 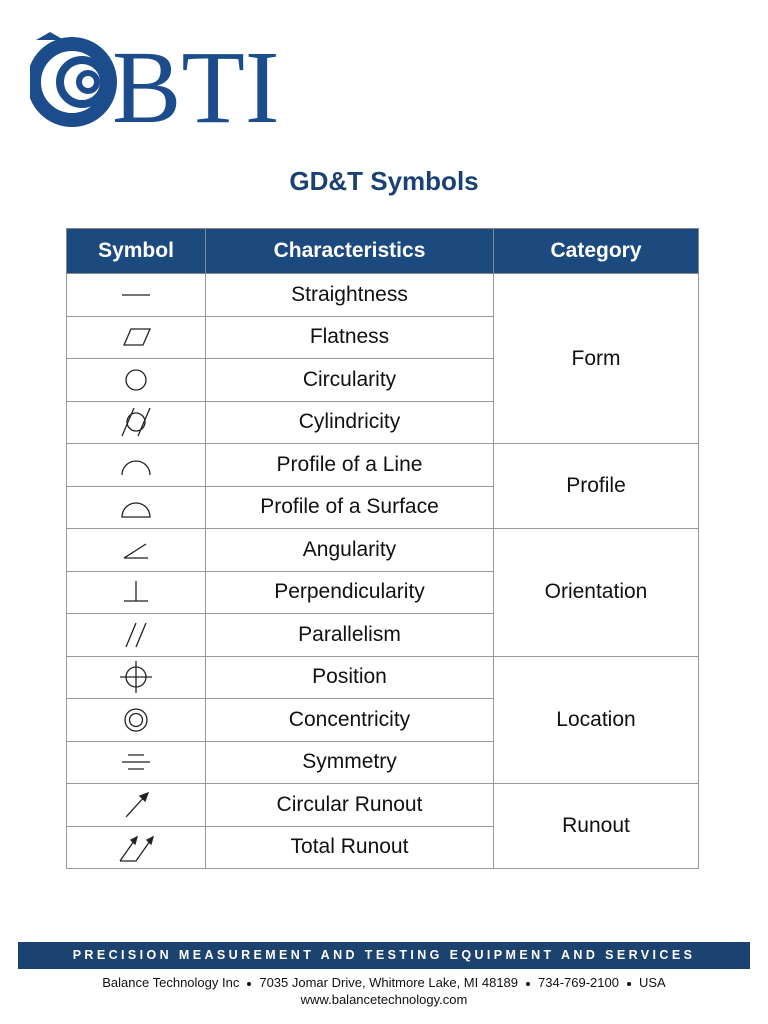 I want to click on header-cell: Category, so click(x=596, y=251).